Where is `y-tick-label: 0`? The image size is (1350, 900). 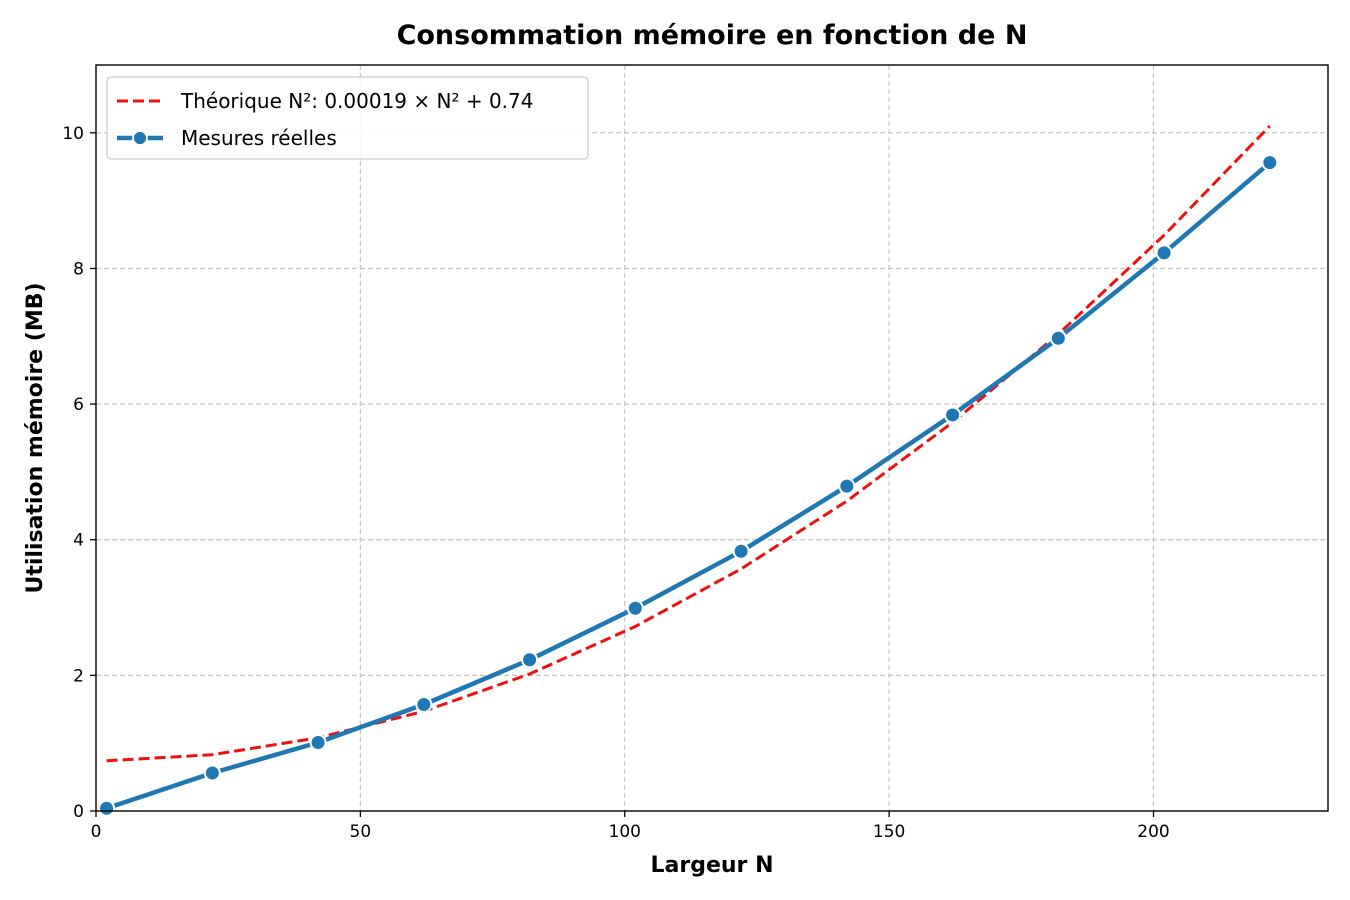 y-tick-label: 0 is located at coordinates (78, 812).